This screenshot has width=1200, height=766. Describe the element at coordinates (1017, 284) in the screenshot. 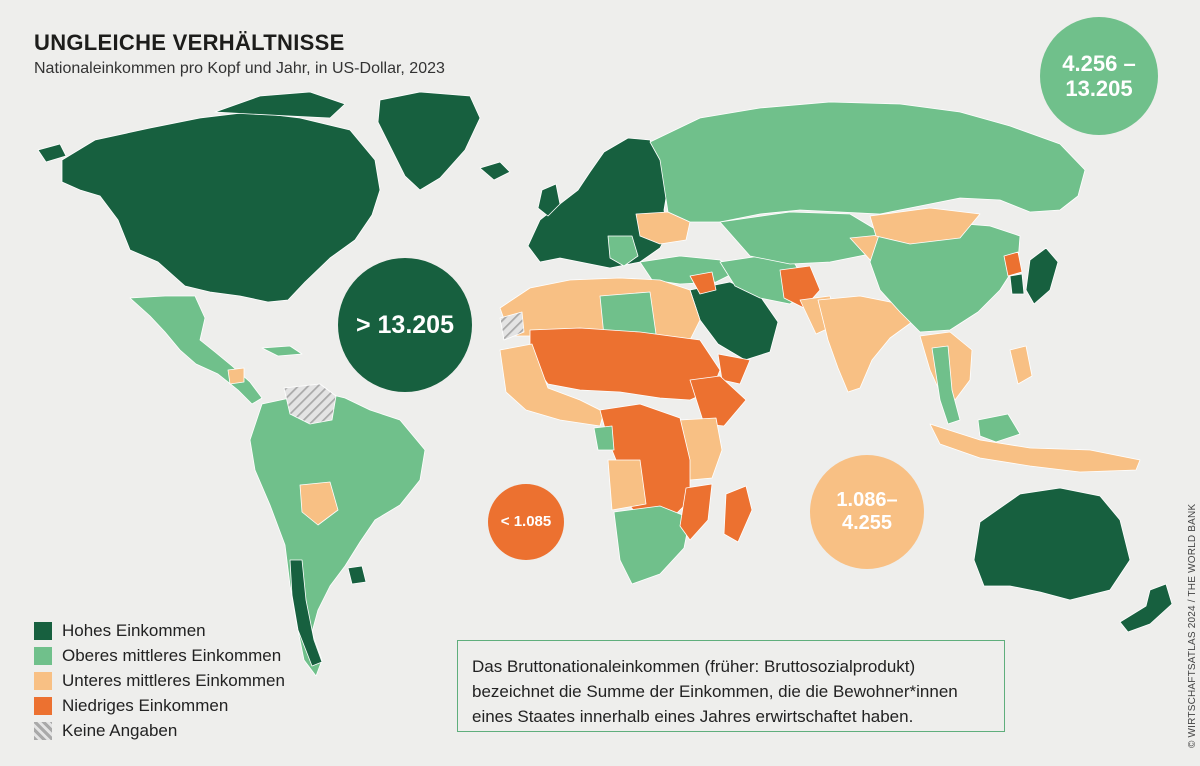

I see `region-south-korea` at that location.